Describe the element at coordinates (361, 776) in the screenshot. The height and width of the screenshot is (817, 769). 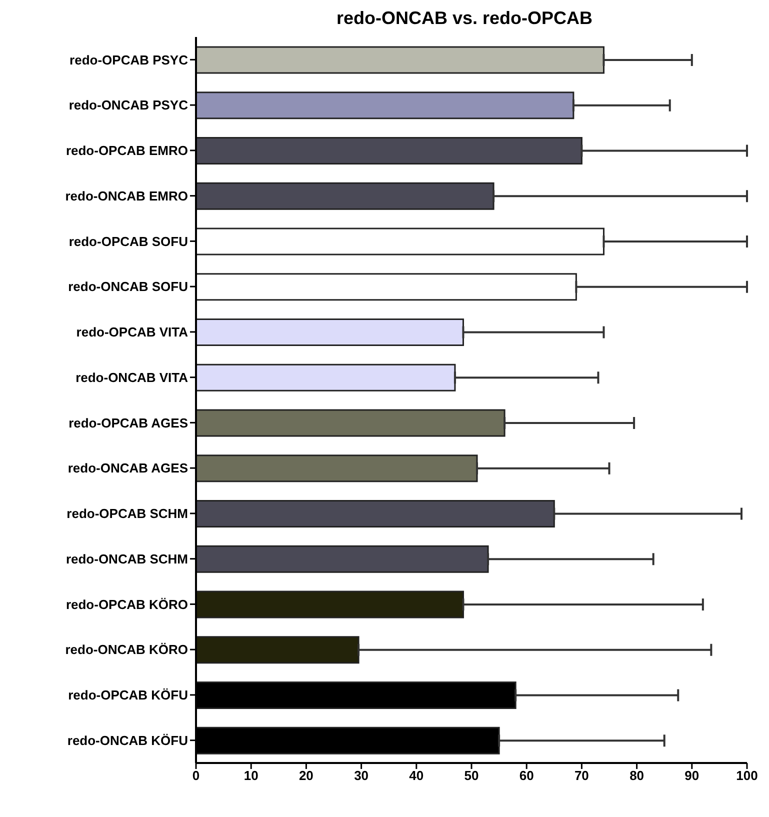
I see `x-tick-label: 30` at that location.